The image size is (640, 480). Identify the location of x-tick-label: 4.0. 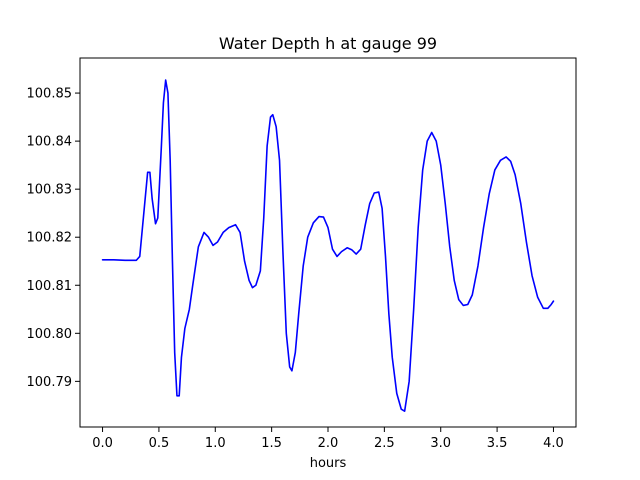
(553, 443).